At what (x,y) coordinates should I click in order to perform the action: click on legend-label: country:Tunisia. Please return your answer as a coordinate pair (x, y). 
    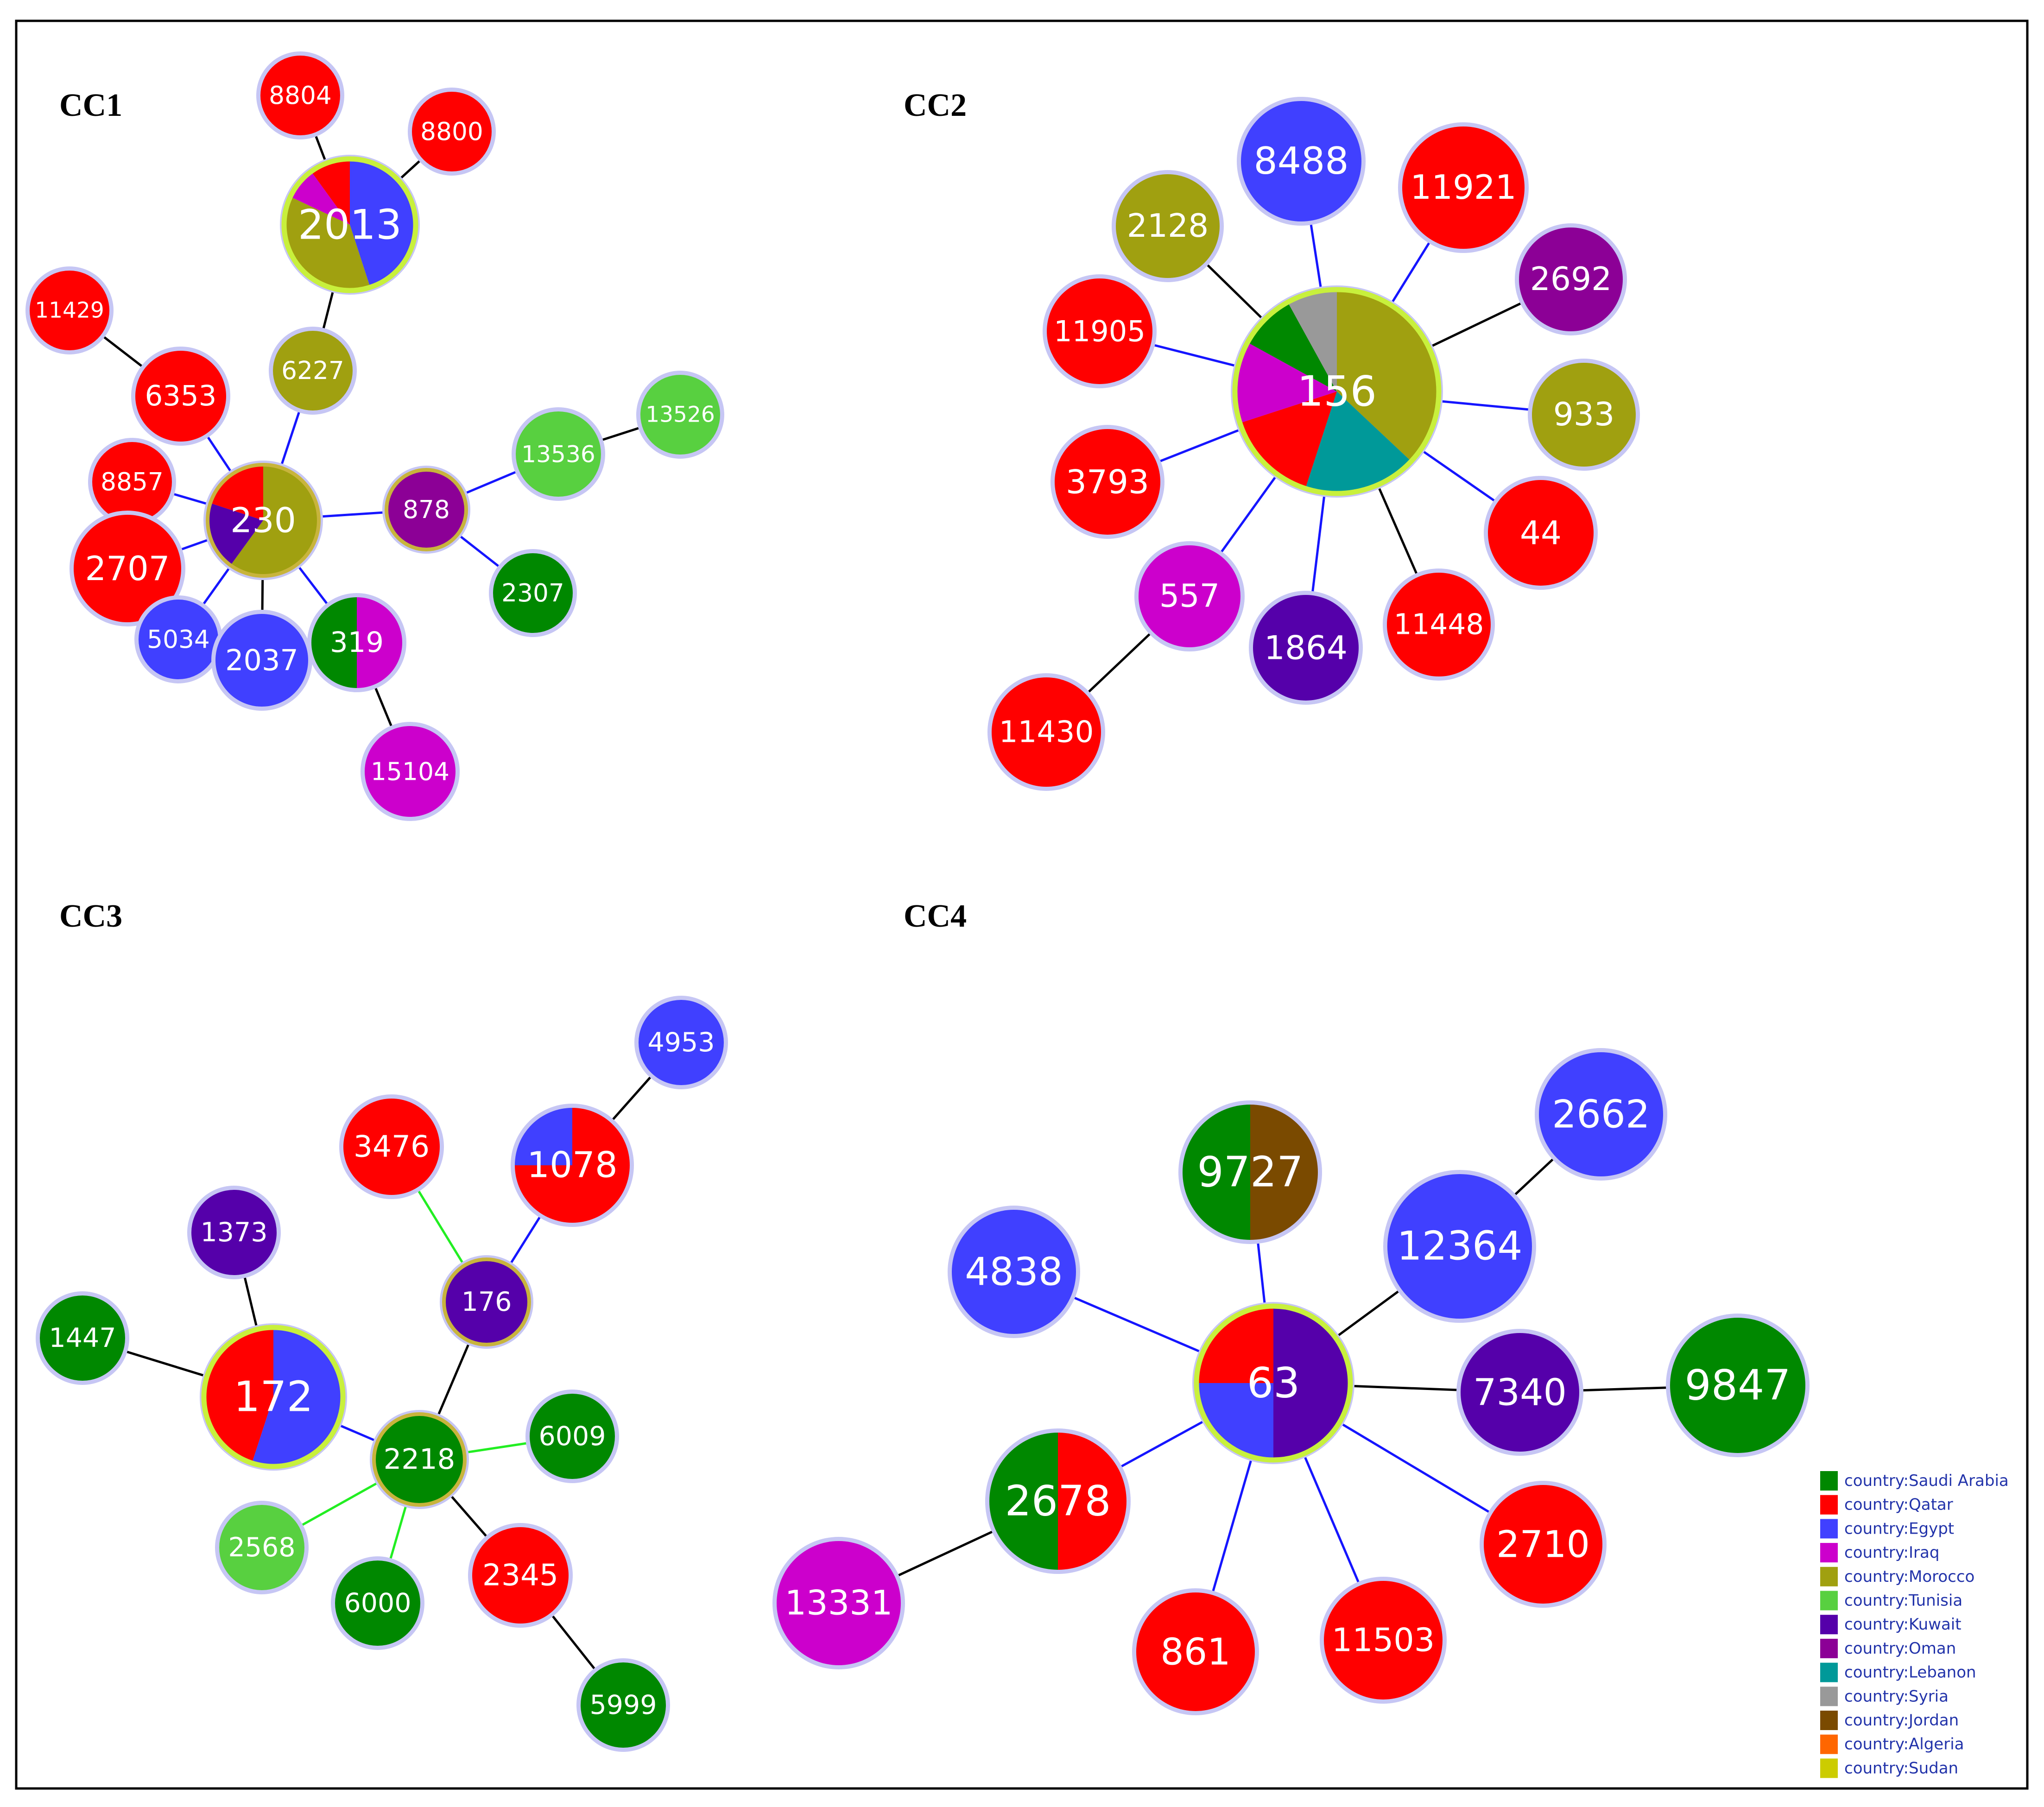
    Looking at the image, I should click on (1903, 1601).